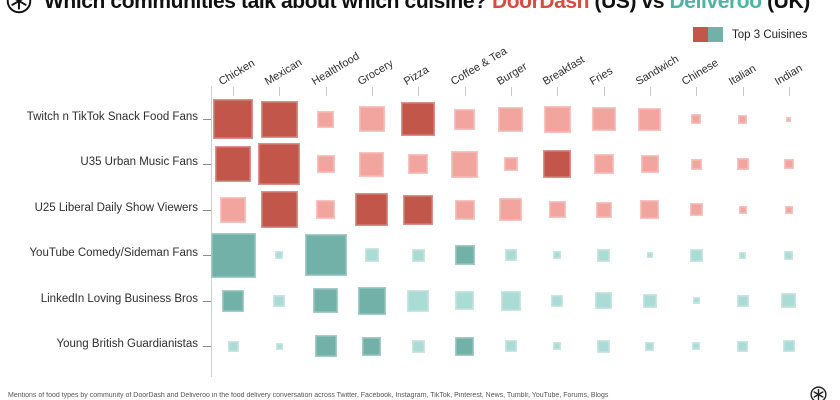 Image resolution: width=840 pixels, height=400 pixels. What do you see at coordinates (629, 6) in the screenshot?
I see `title-text: (US) vs` at bounding box center [629, 6].